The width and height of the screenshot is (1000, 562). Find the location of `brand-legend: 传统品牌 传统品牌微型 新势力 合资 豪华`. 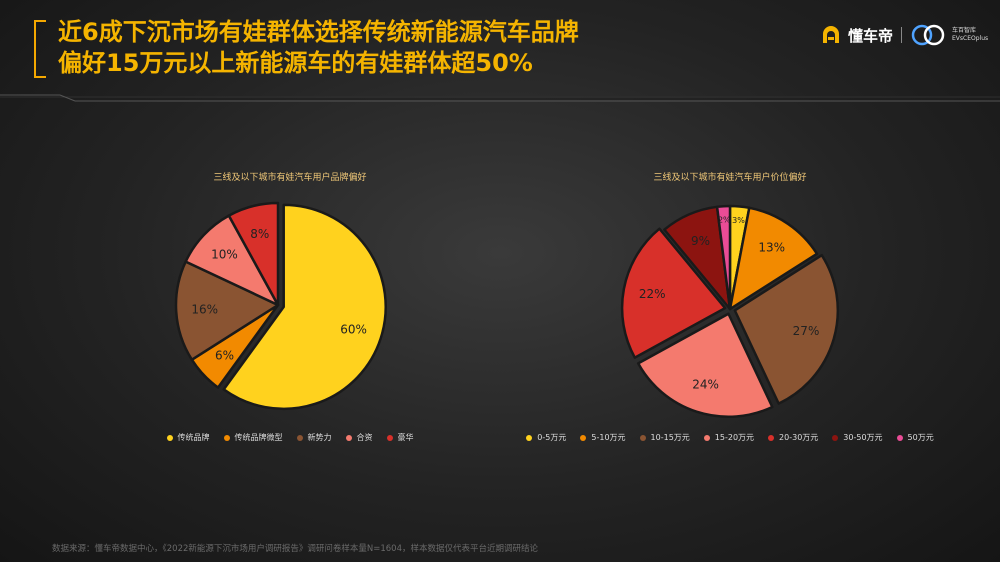

brand-legend: 传统品牌 传统品牌微型 新势力 合资 豪华 is located at coordinates (290, 437).